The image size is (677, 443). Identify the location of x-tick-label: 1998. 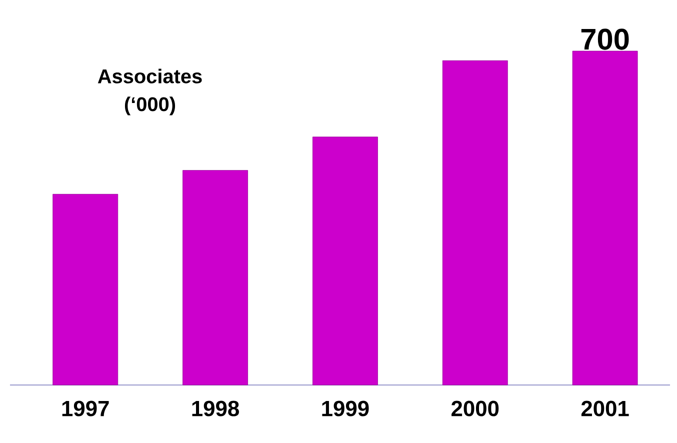
(215, 408).